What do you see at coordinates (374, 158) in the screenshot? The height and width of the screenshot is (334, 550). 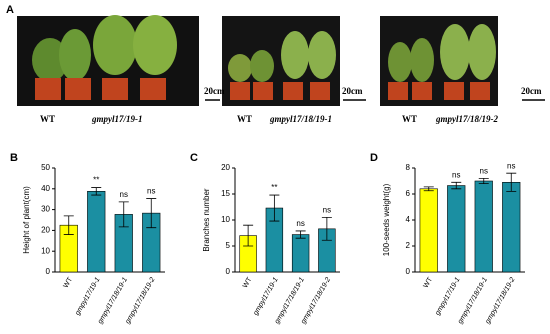 I see `panel-label: D` at bounding box center [374, 158].